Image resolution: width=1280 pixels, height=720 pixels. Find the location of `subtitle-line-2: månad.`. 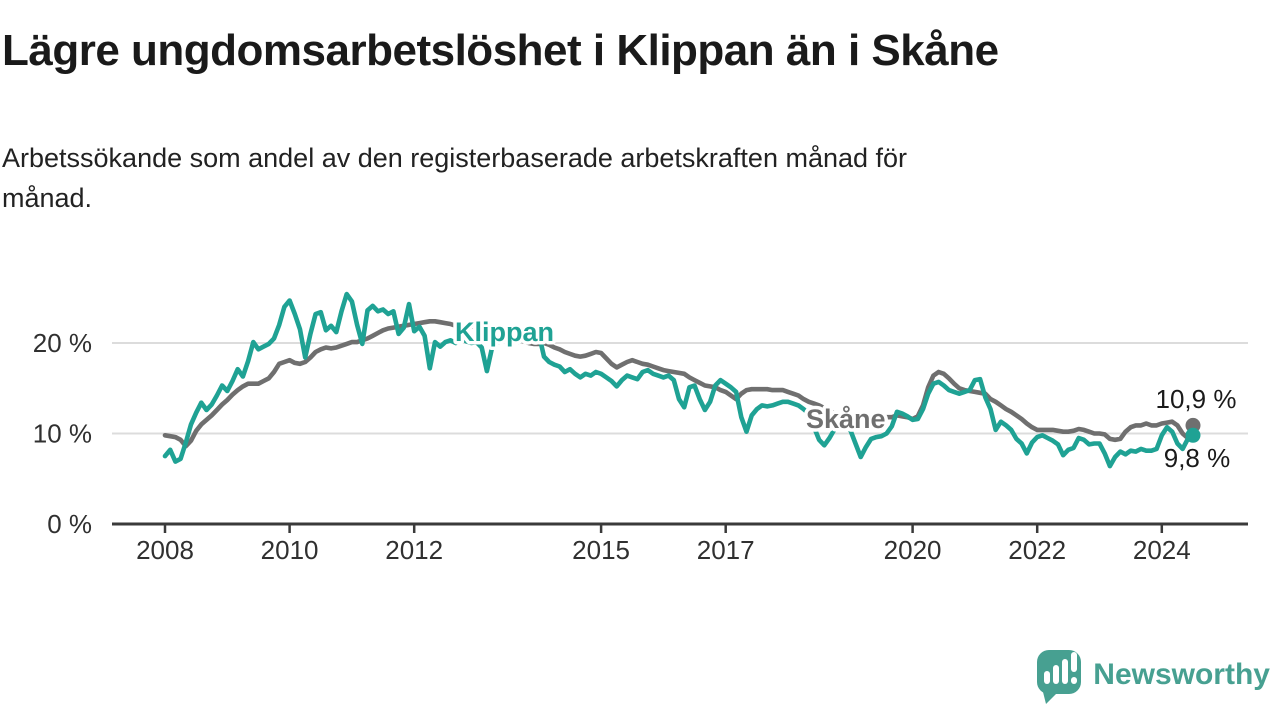

subtitle-line-2: månad. is located at coordinates (47, 198).